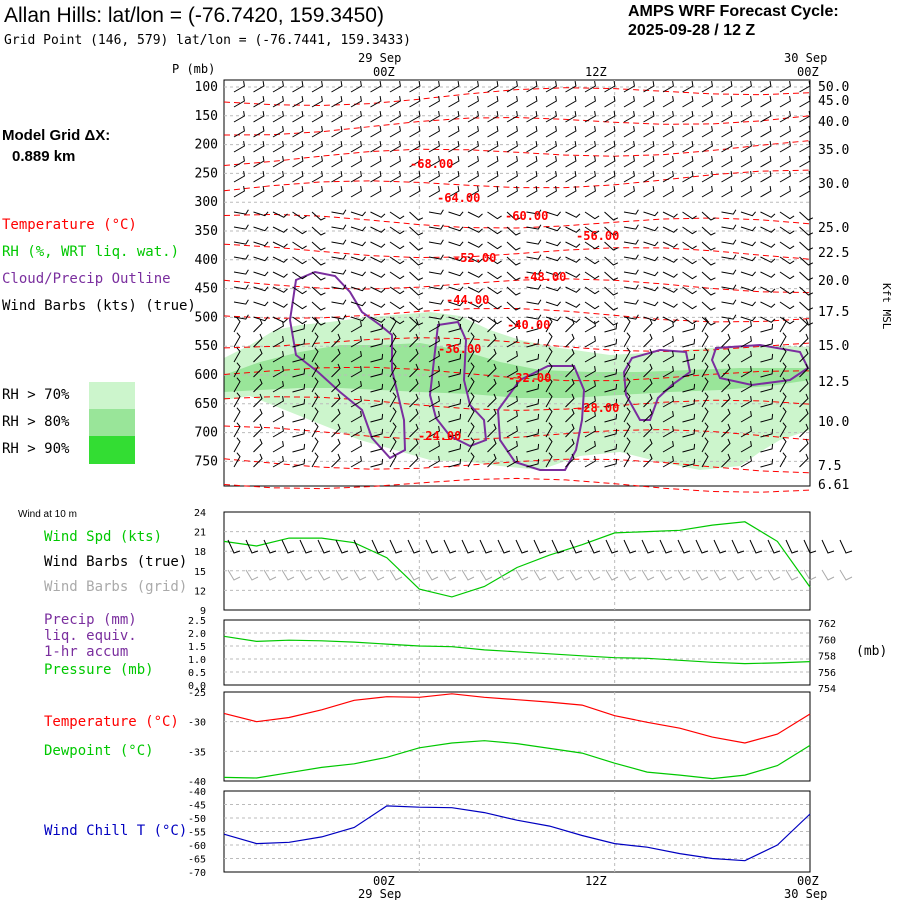 The height and width of the screenshot is (900, 900). I want to click on temp-panel-frame, so click(517, 736).